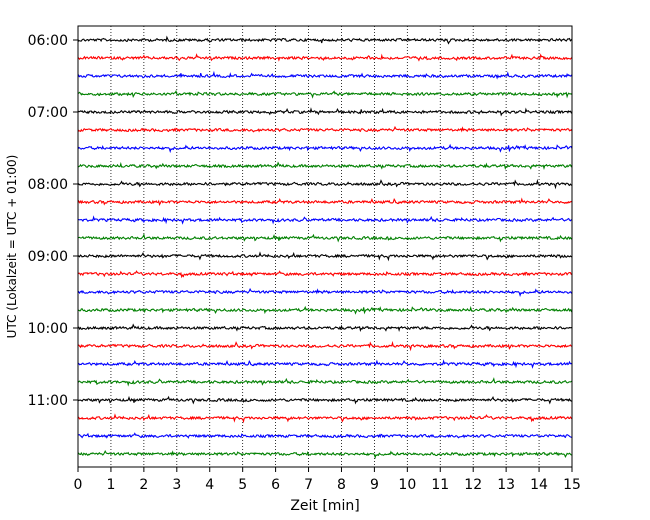 Image resolution: width=650 pixels, height=520 pixels. Describe the element at coordinates (48, 41) in the screenshot. I see `y-tick-label: 06:00` at that location.